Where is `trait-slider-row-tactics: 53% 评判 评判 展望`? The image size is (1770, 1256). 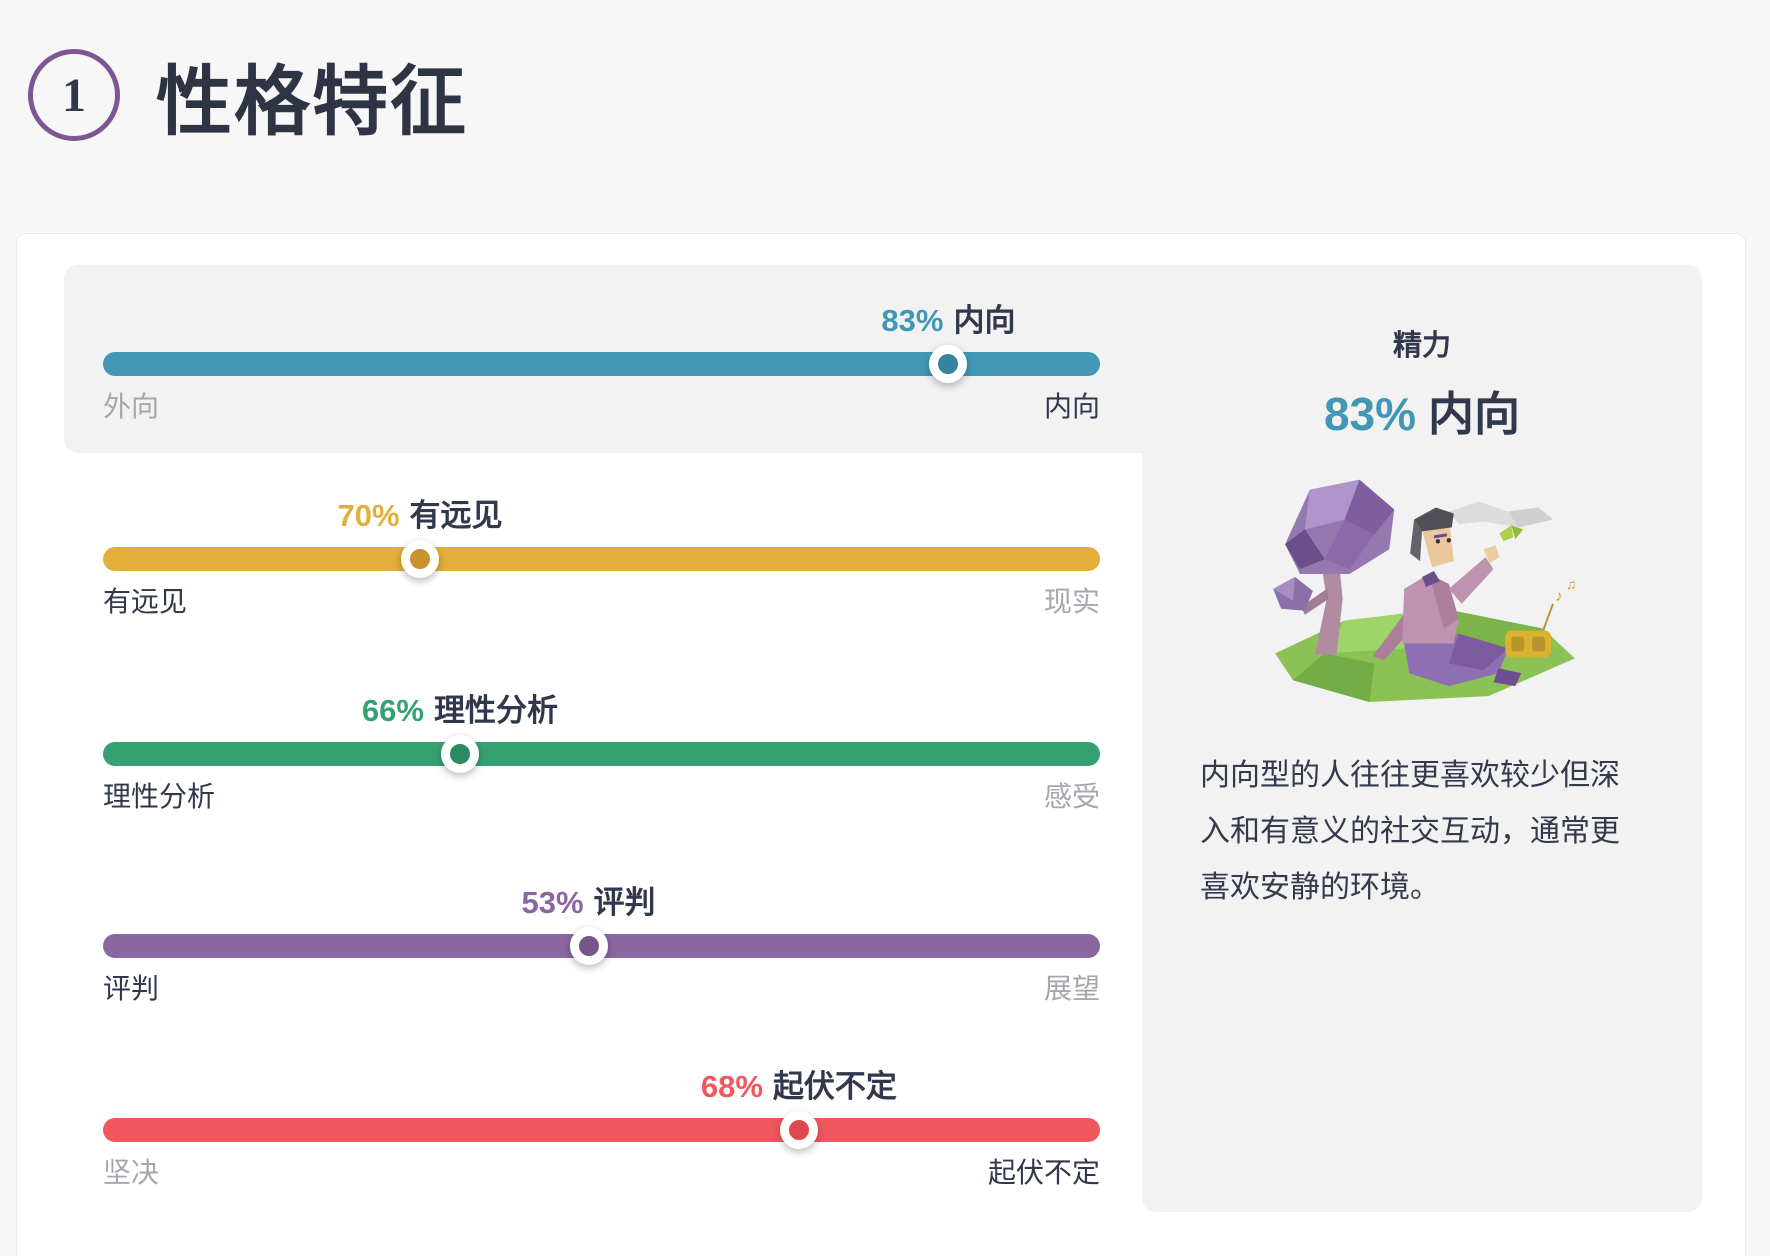
trait-slider-row-tactics: 53% 评判 评判 展望 is located at coordinates (601, 948).